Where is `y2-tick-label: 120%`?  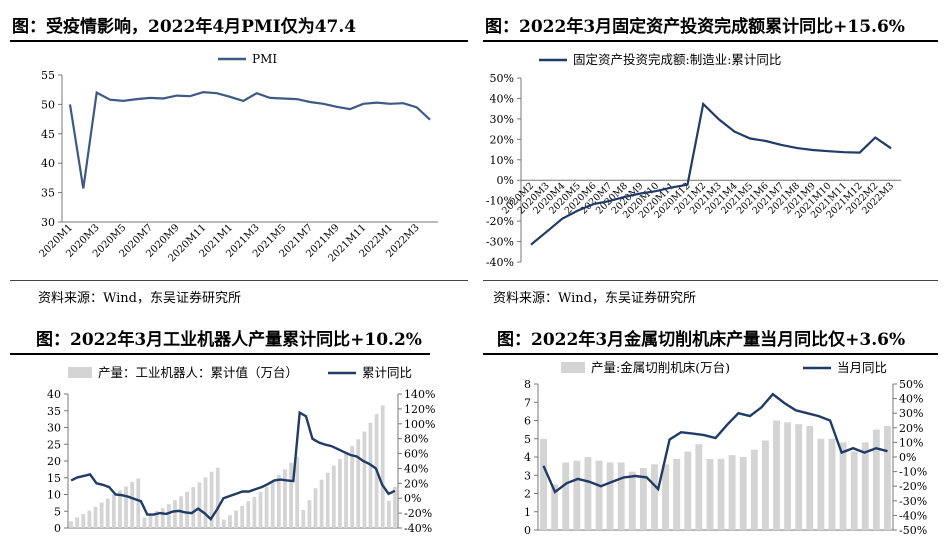 y2-tick-label: 120% is located at coordinates (419, 409).